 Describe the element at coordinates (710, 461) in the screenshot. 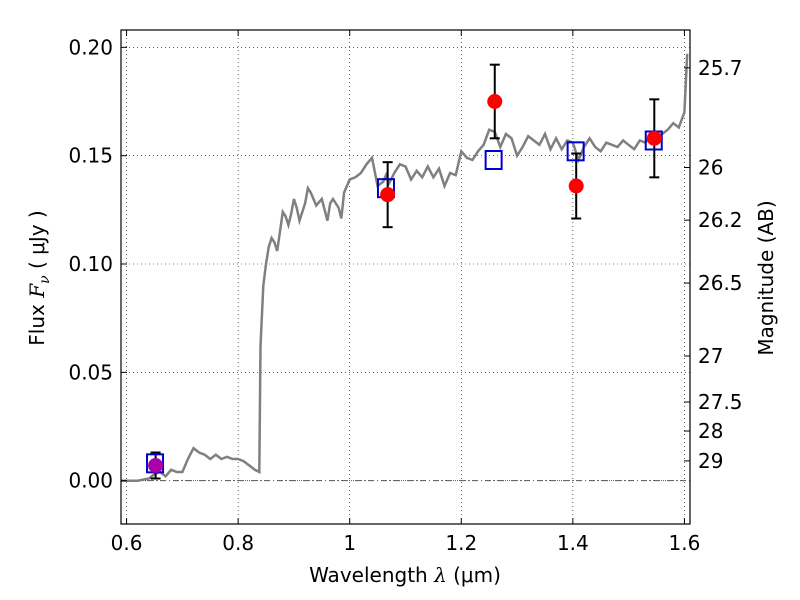

I see `magnitude-tick-label: 29` at that location.